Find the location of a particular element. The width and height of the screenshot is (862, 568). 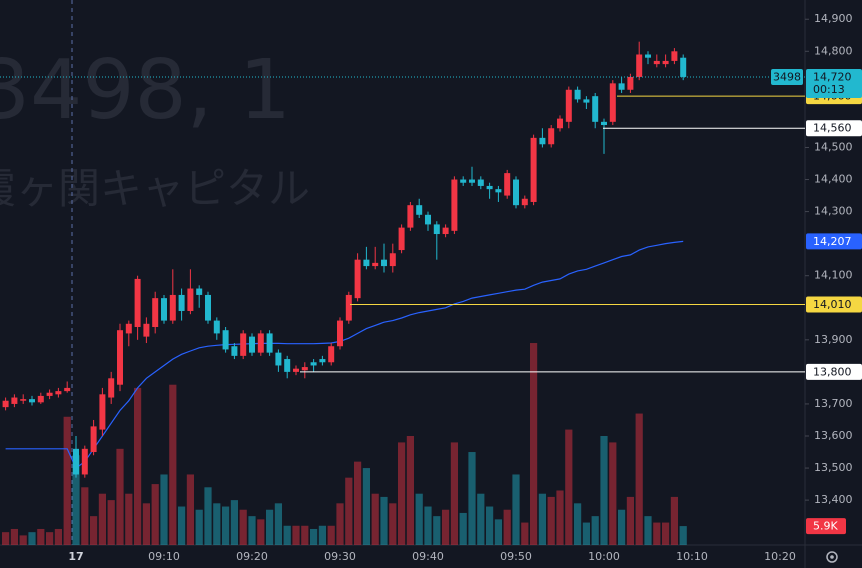

x-tick-label: 09:30 is located at coordinates (340, 556).